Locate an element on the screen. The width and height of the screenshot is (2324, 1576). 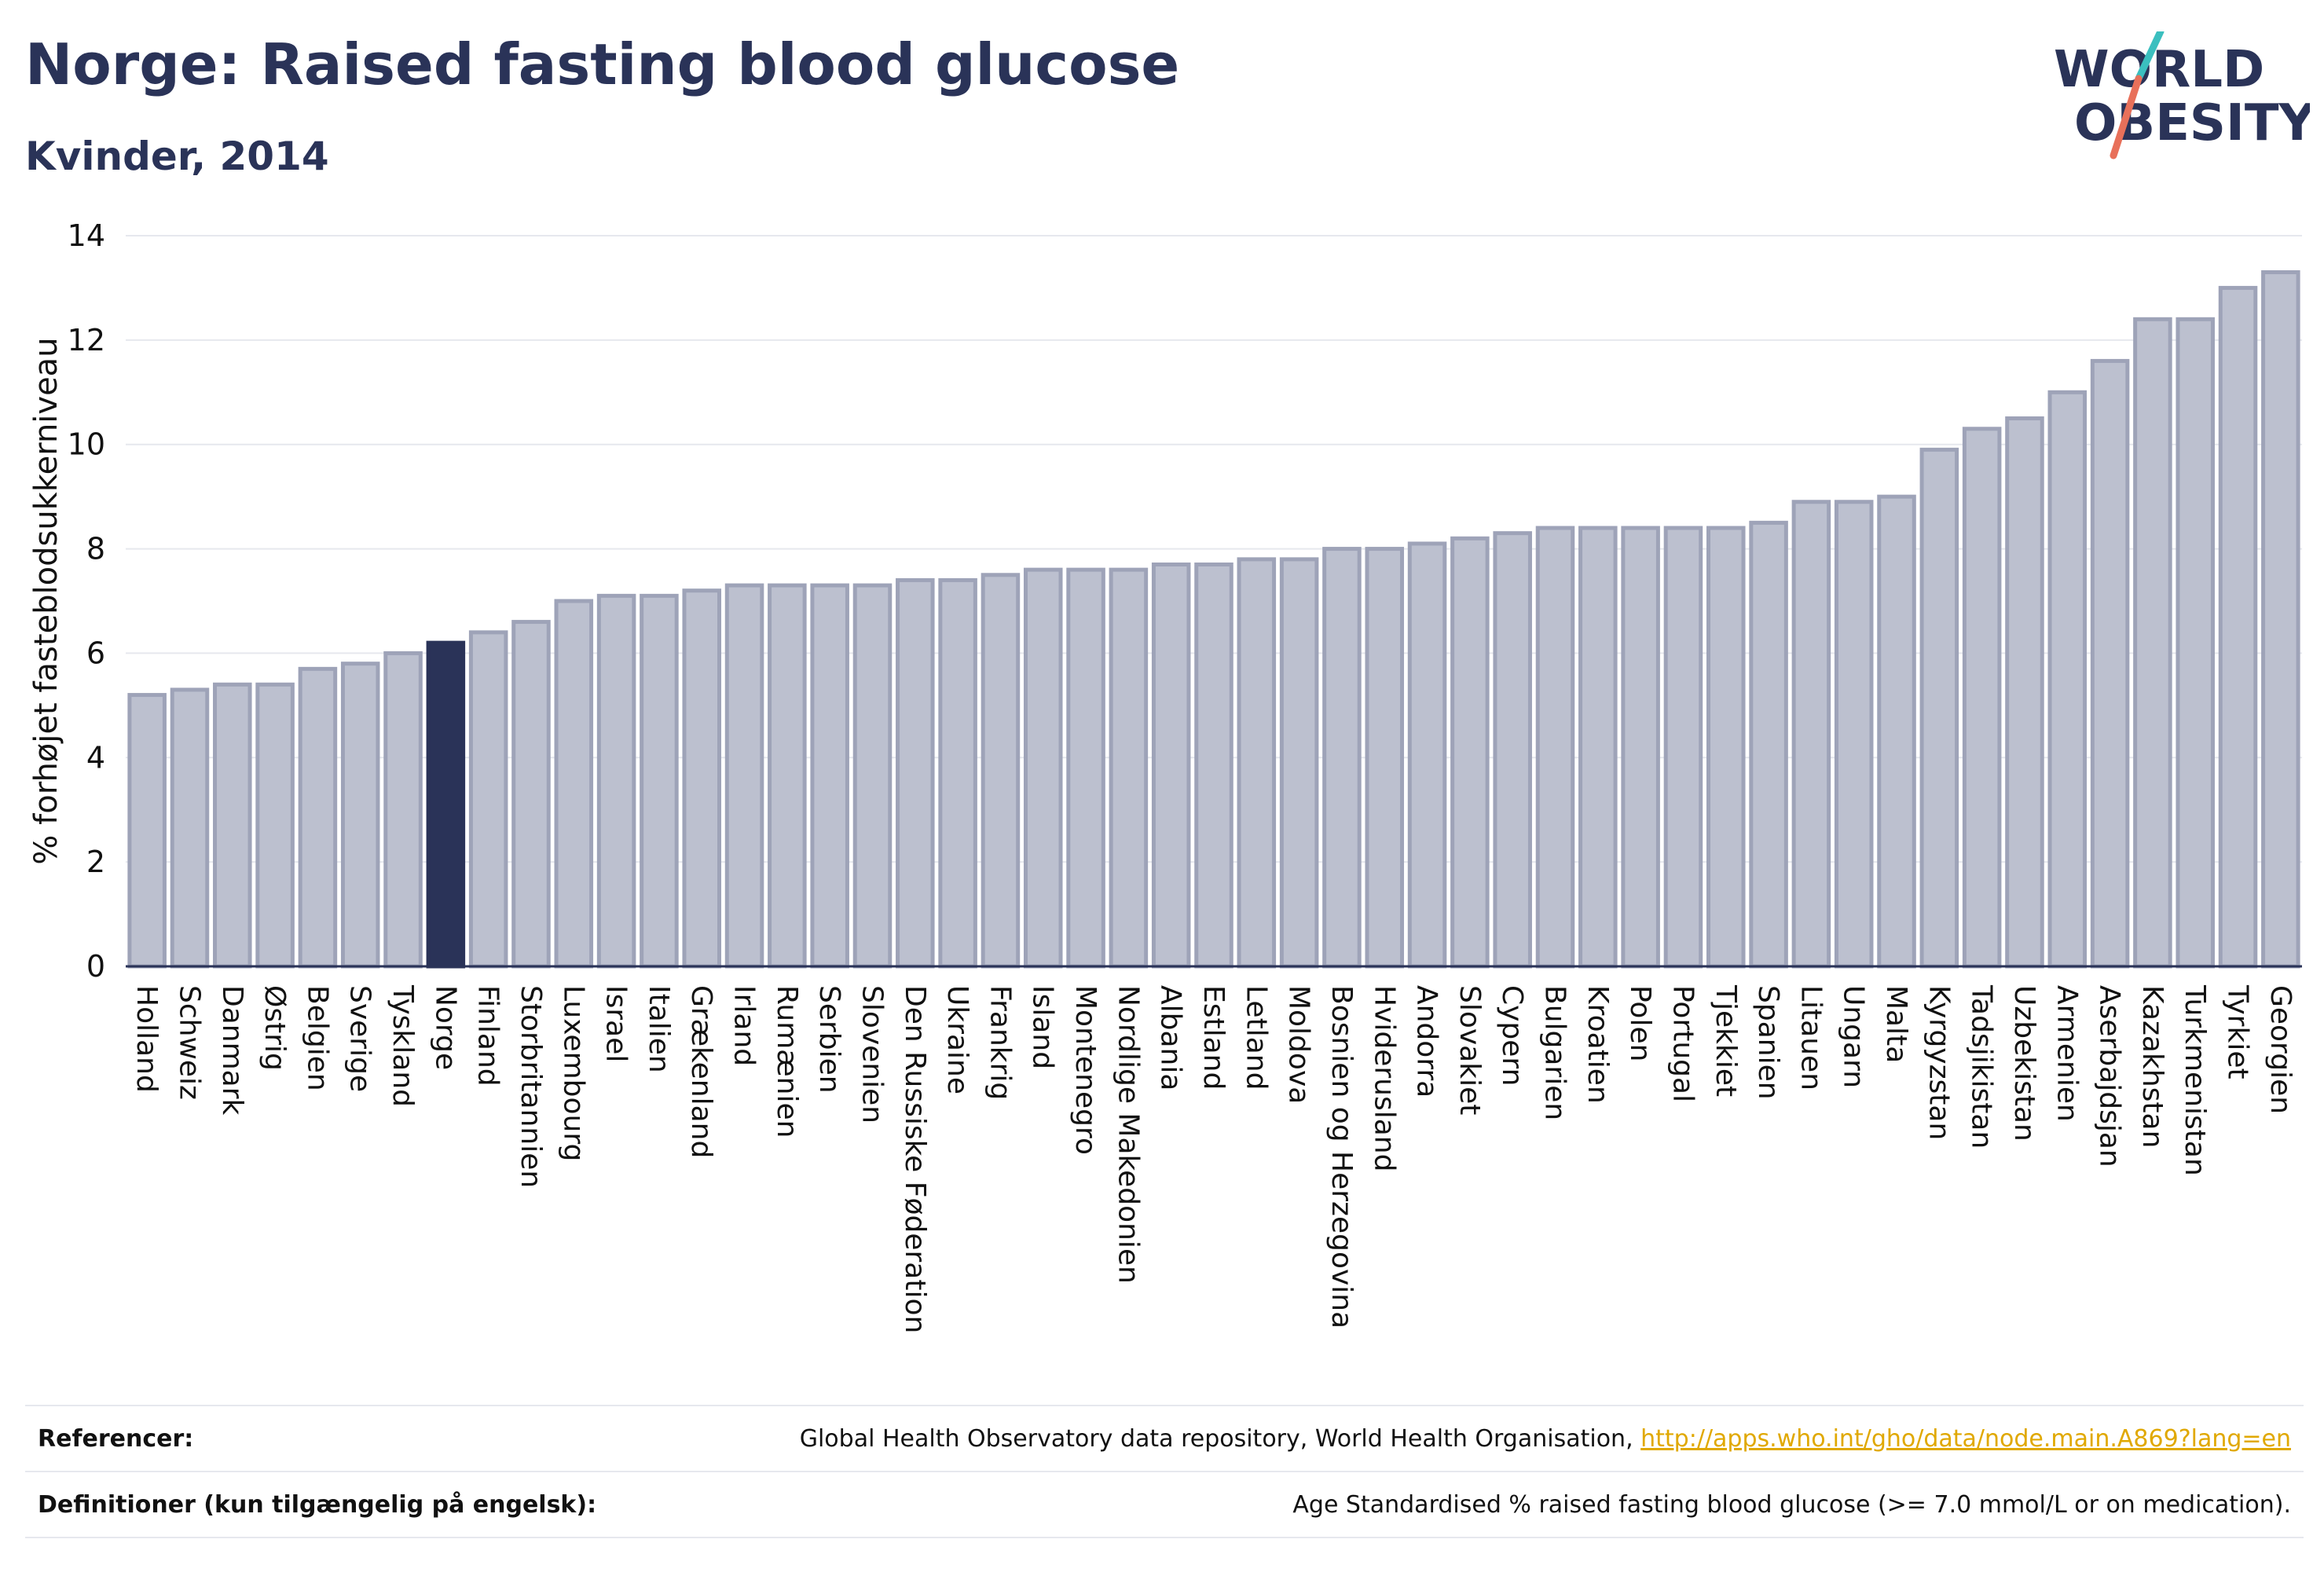
x-tick-label: Georgien is located at coordinates (2280, 1049).